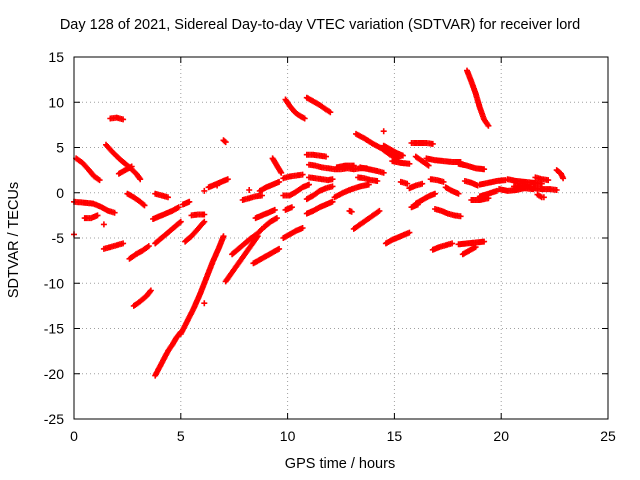 Image resolution: width=640 pixels, height=480 pixels. What do you see at coordinates (181, 436) in the screenshot?
I see `x-tick-label: 5` at bounding box center [181, 436].